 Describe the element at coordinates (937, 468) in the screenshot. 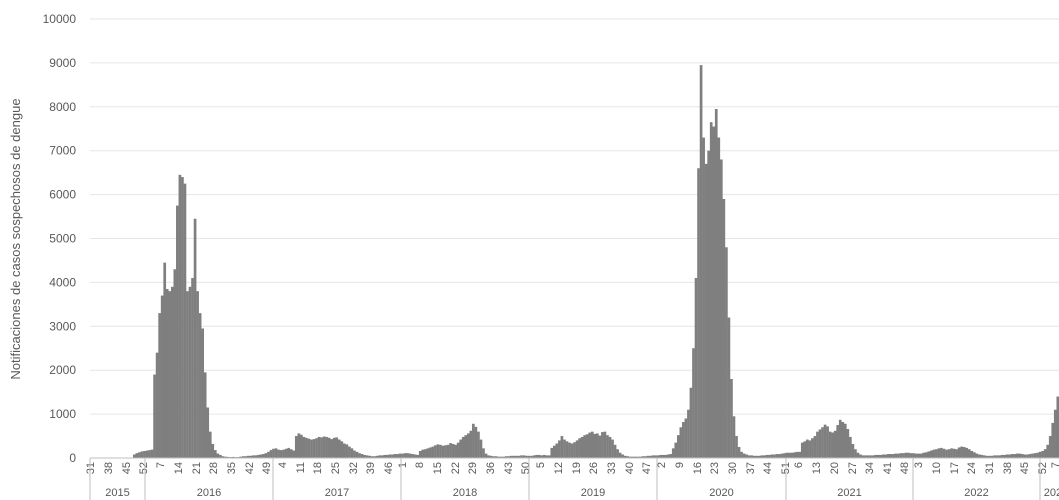

I see `x-week-tick-label: 10` at that location.